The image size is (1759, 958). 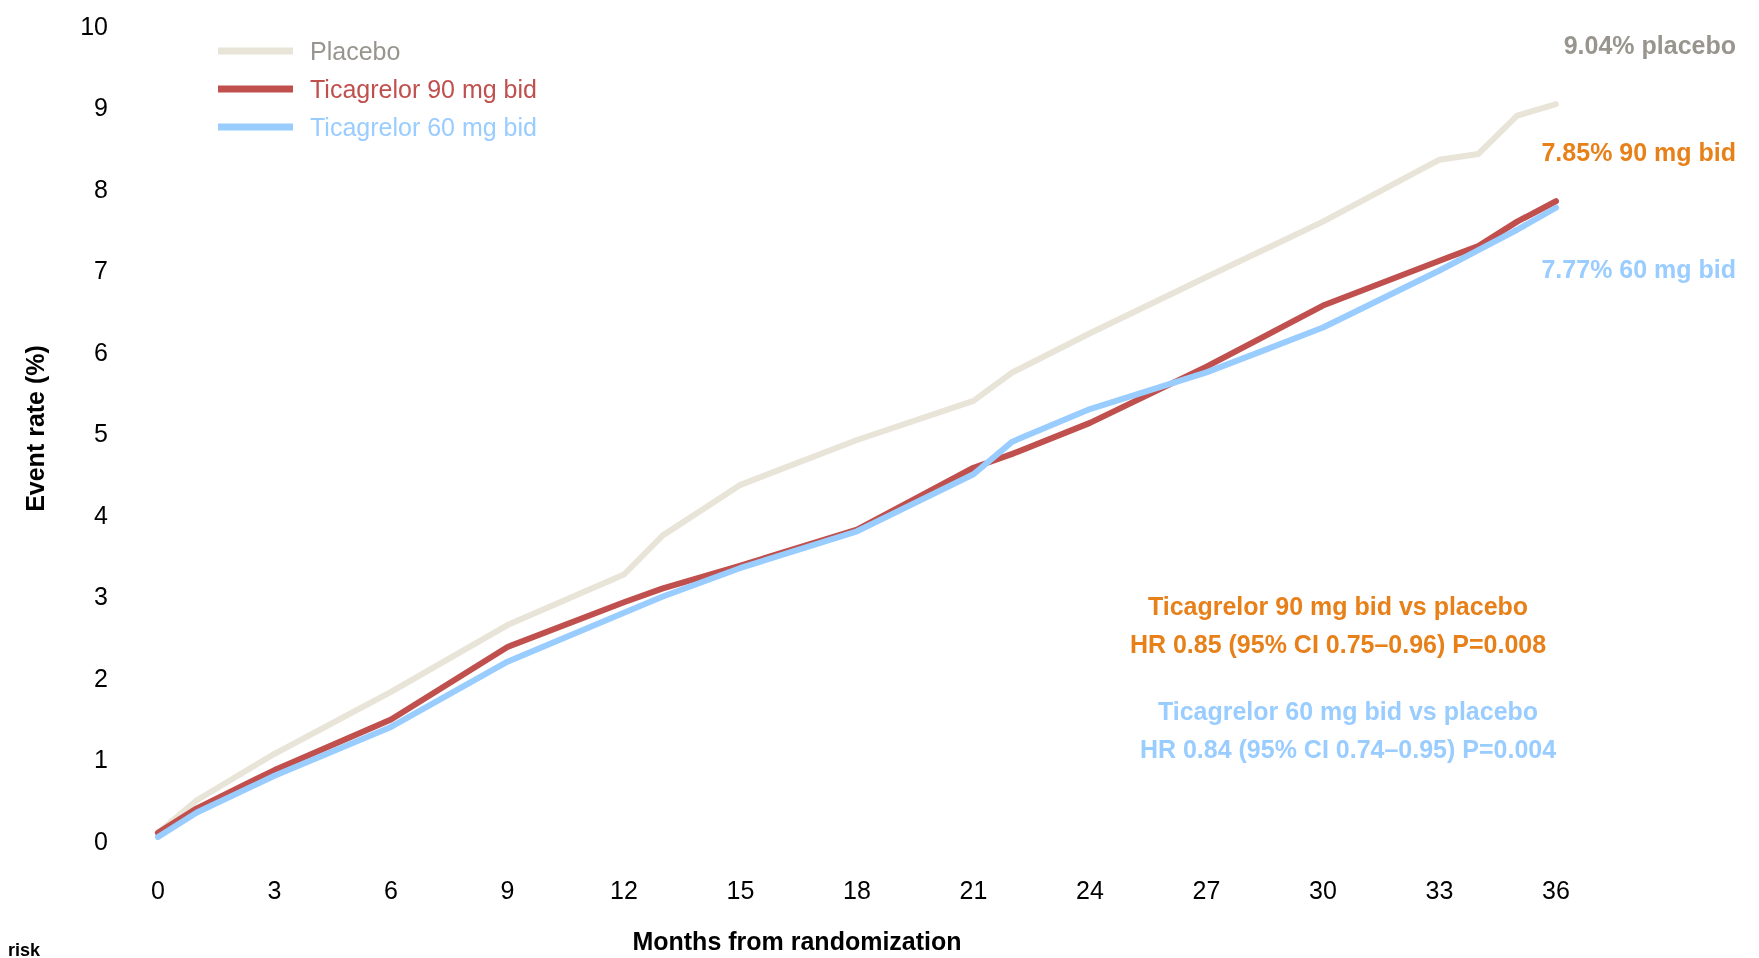 I want to click on x-tick-label: 36, so click(x=1556, y=890).